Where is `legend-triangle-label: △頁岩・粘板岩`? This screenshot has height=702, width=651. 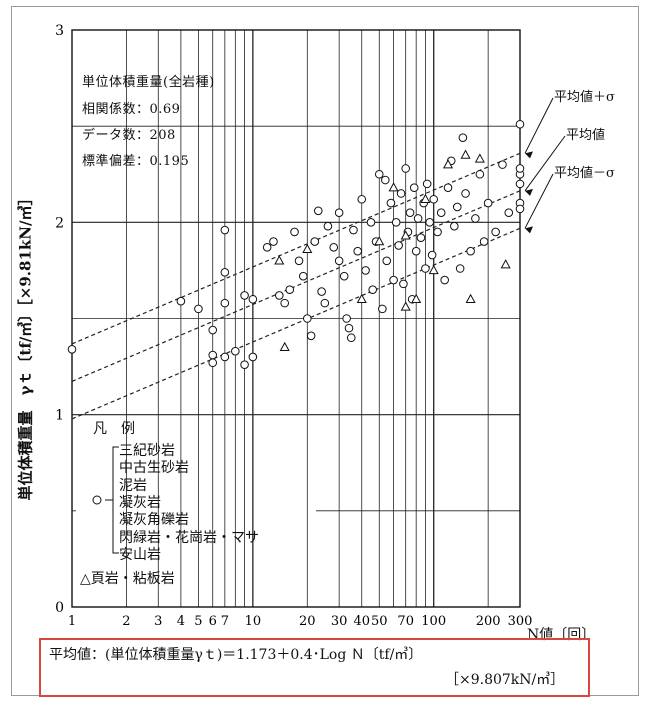
legend-triangle-label: △頁岩・粘板岩 is located at coordinates (127, 579).